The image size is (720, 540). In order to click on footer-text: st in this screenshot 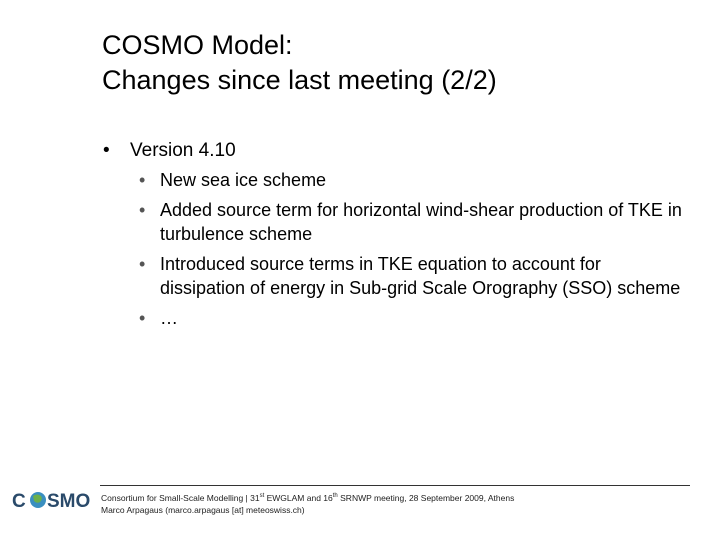, I will do `click(262, 496)`.